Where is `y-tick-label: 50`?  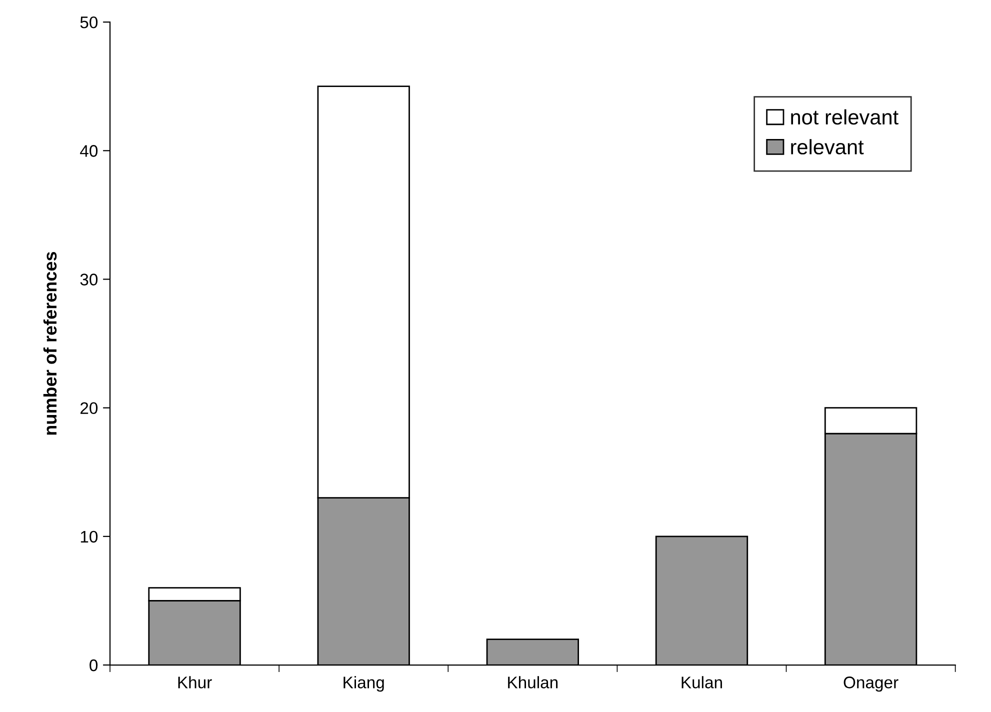
y-tick-label: 50 is located at coordinates (89, 22).